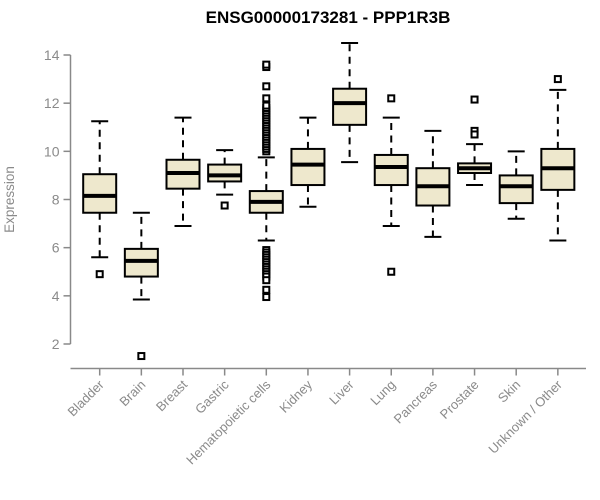 The image size is (600, 500). I want to click on x-tick-label-kidney: Kidney, so click(295, 396).